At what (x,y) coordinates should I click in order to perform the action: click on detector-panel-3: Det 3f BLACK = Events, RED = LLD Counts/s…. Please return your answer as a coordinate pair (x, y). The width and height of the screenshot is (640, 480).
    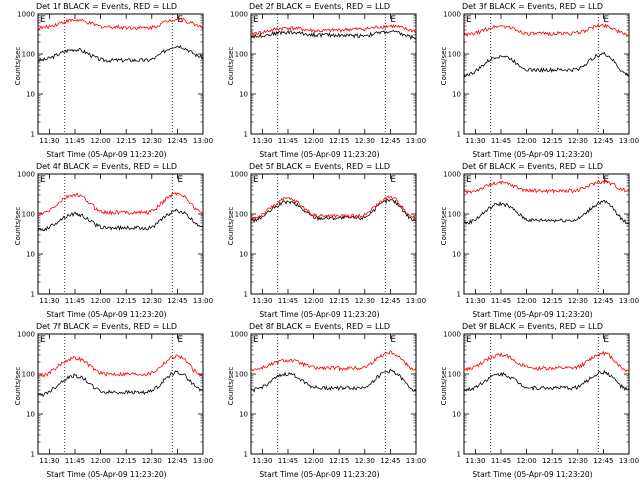
    Looking at the image, I should click on (532, 80).